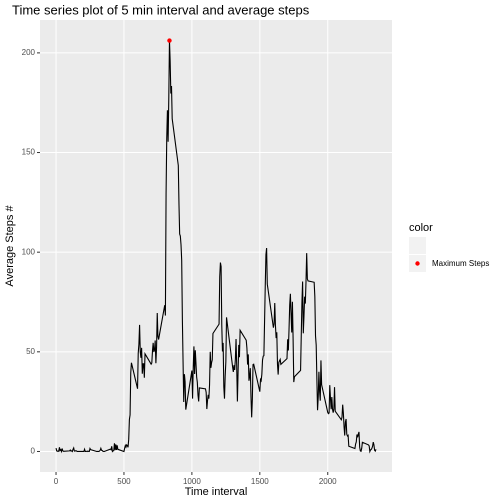  I want to click on legend-title: color, so click(421, 228).